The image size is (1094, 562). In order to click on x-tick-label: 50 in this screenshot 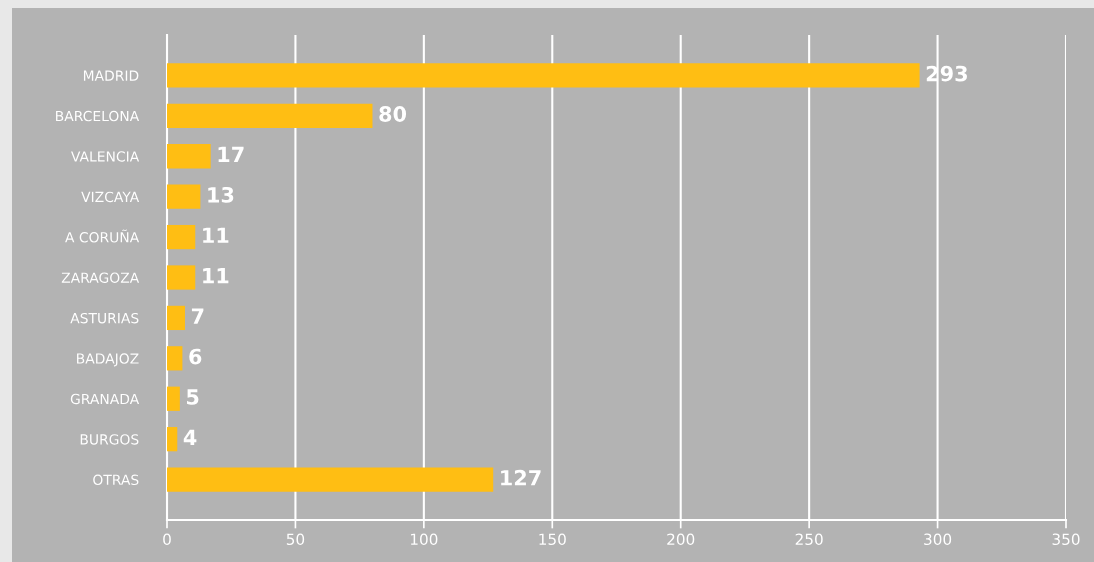, I will do `click(295, 539)`.